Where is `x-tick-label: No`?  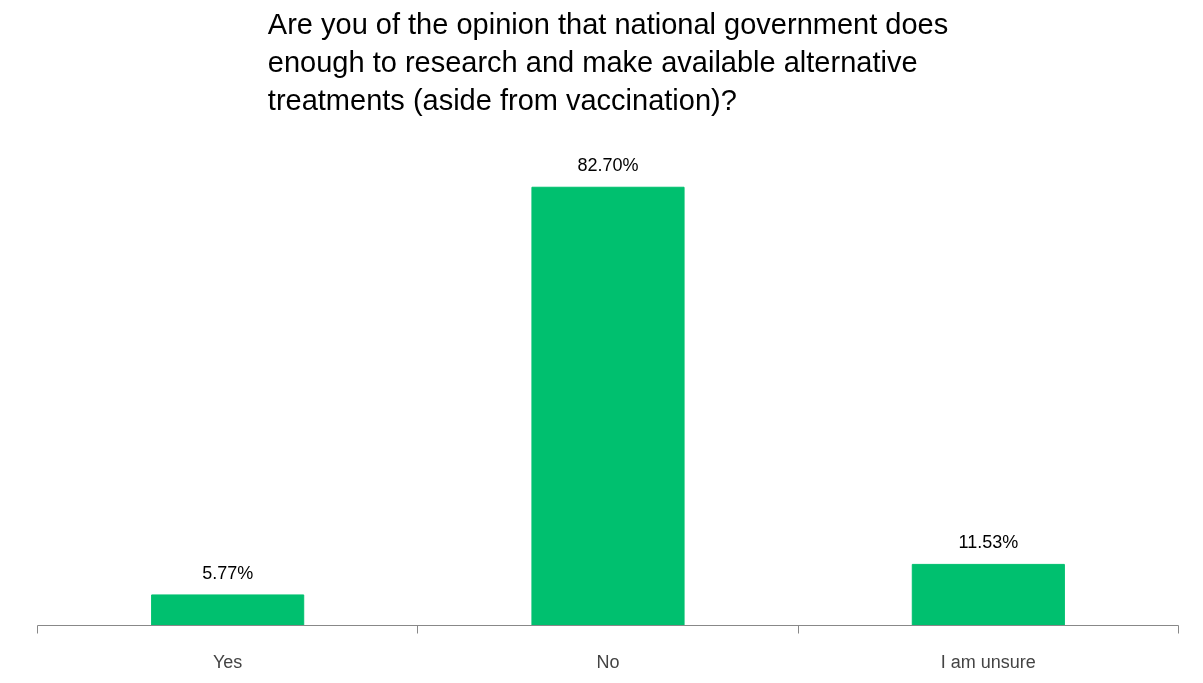
x-tick-label: No is located at coordinates (608, 661).